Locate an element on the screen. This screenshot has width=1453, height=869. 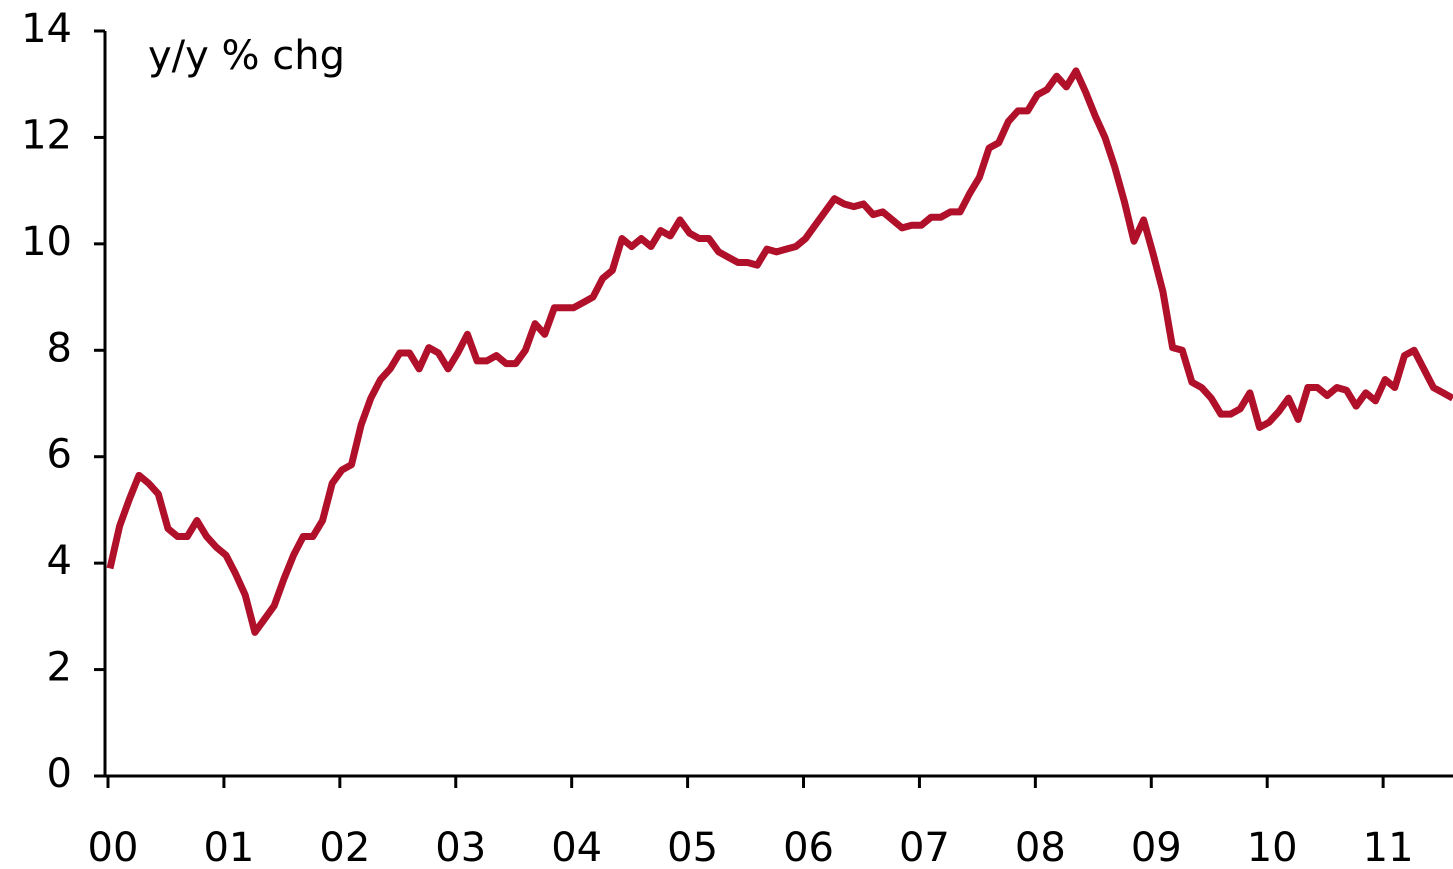
y-tick-label: 8 is located at coordinates (59, 348).